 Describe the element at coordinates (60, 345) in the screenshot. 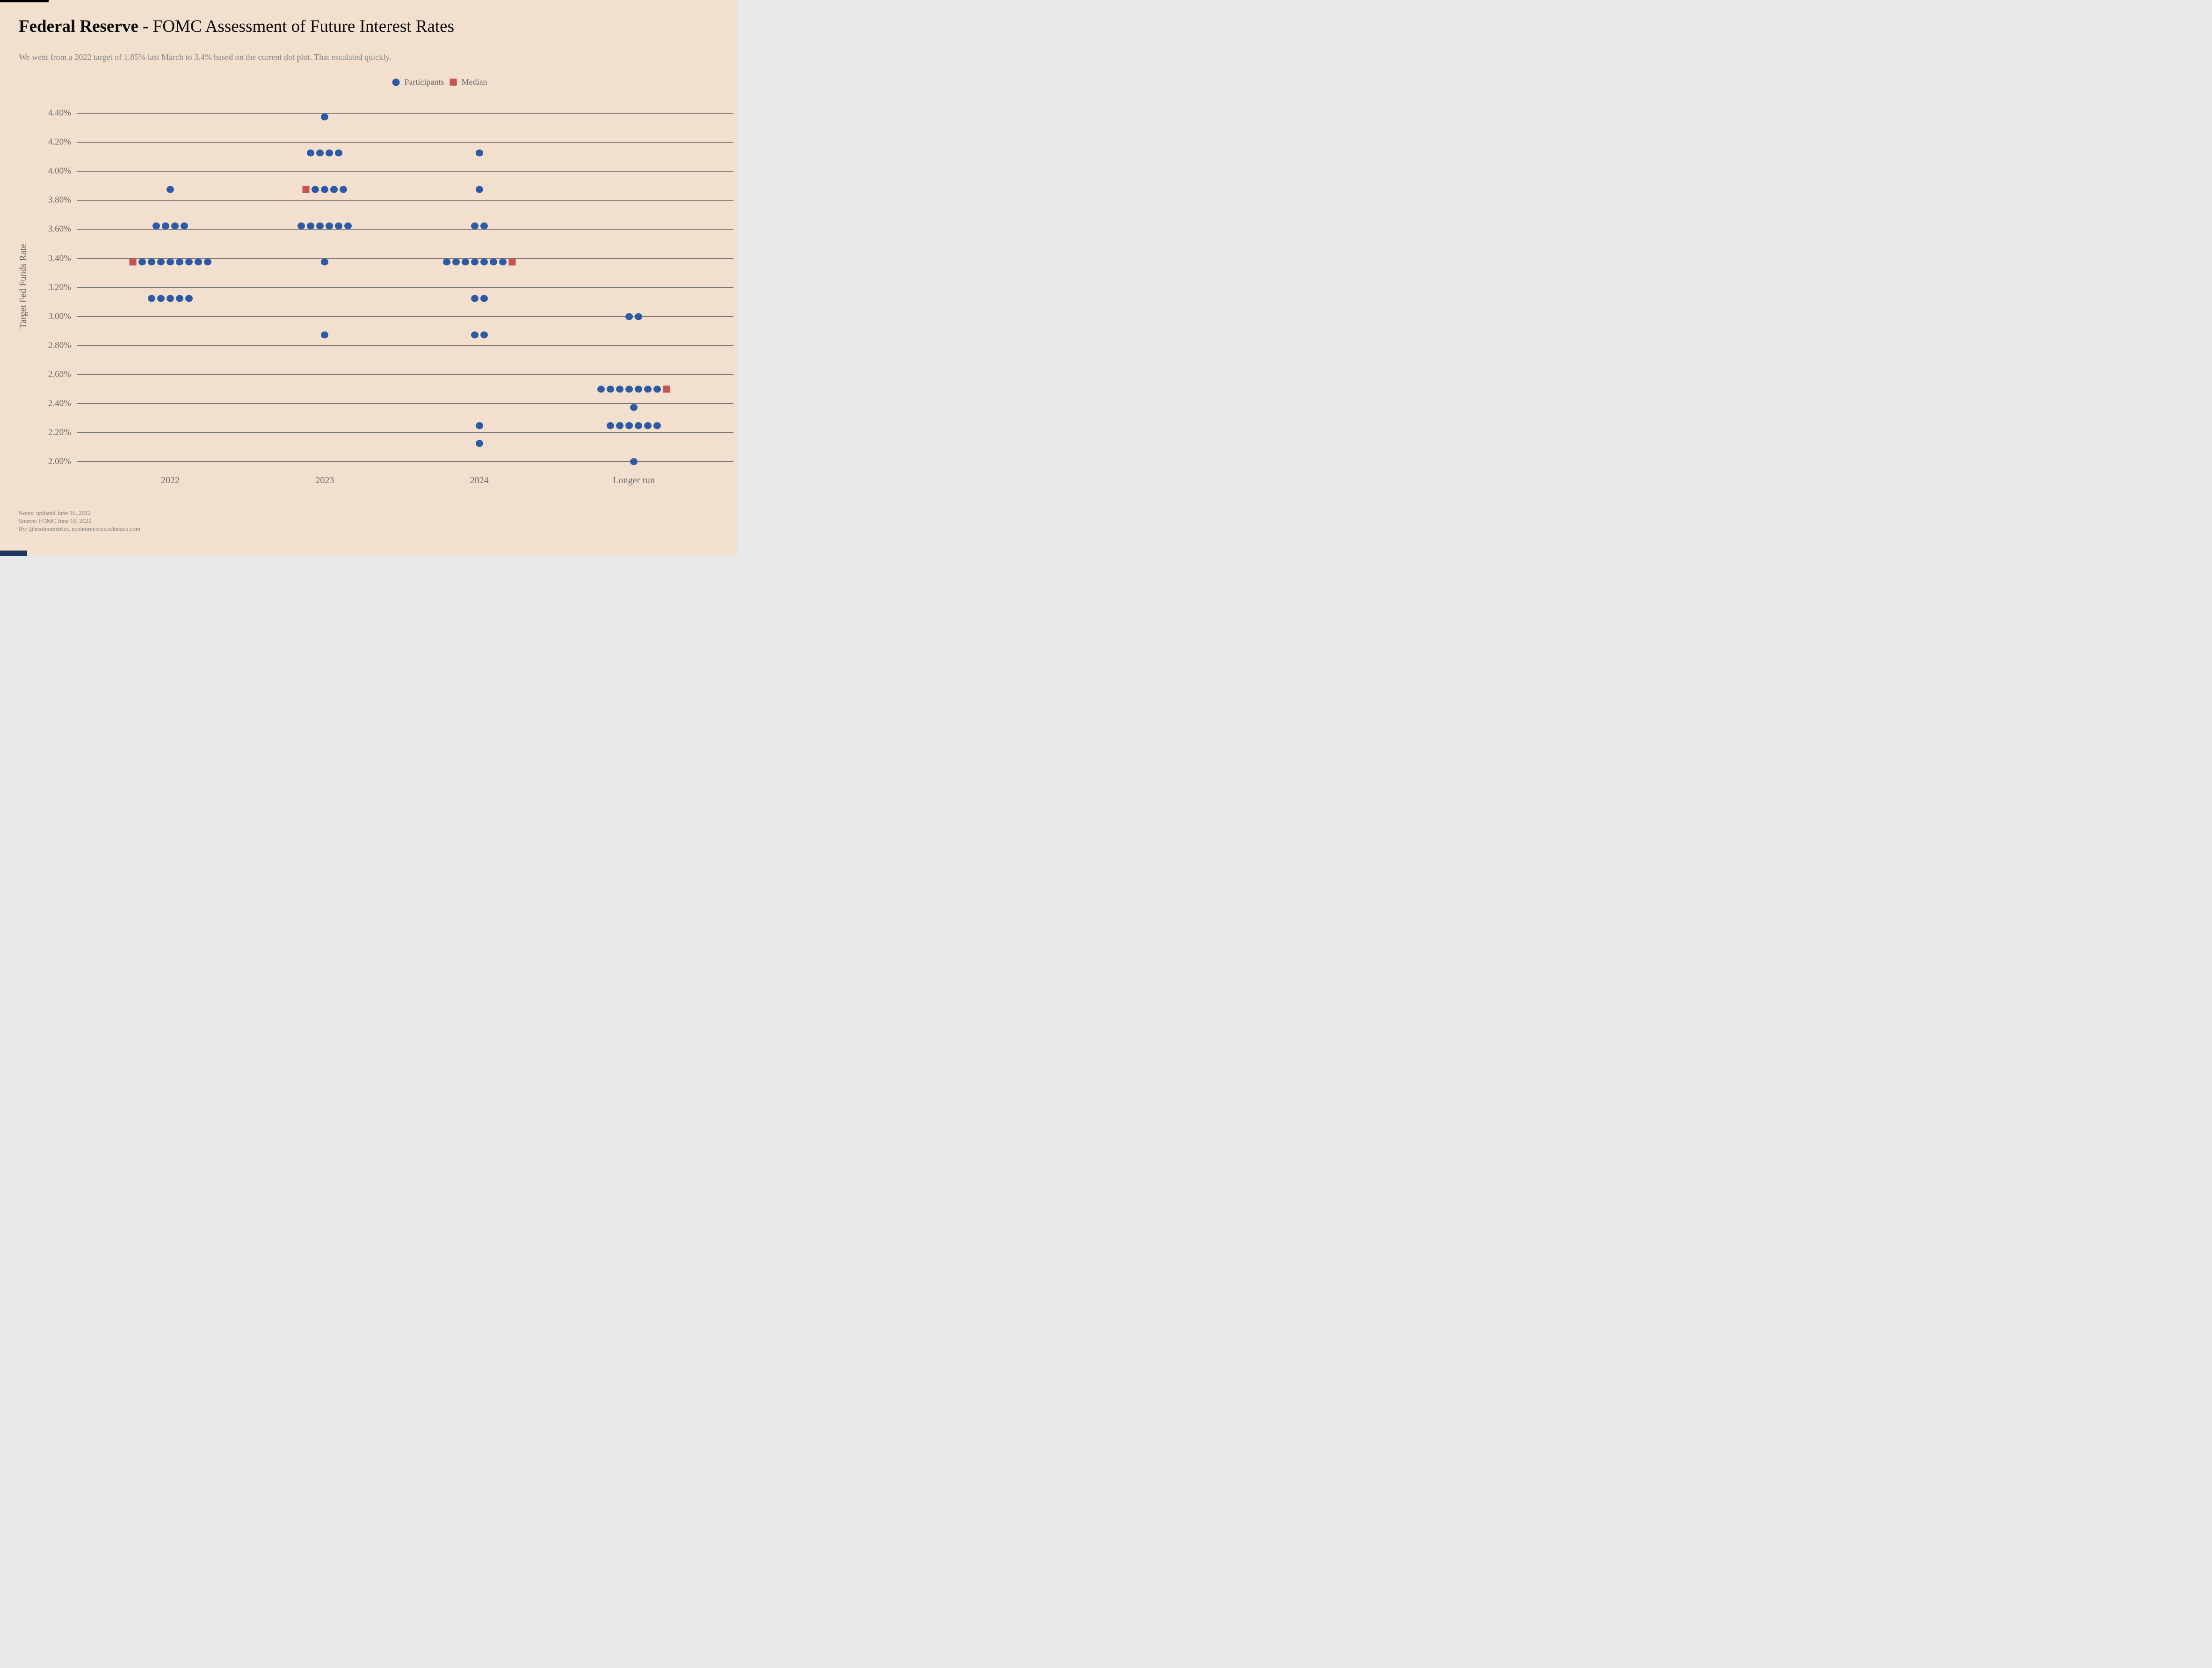

I see `y-tick-label: 2.80%` at that location.